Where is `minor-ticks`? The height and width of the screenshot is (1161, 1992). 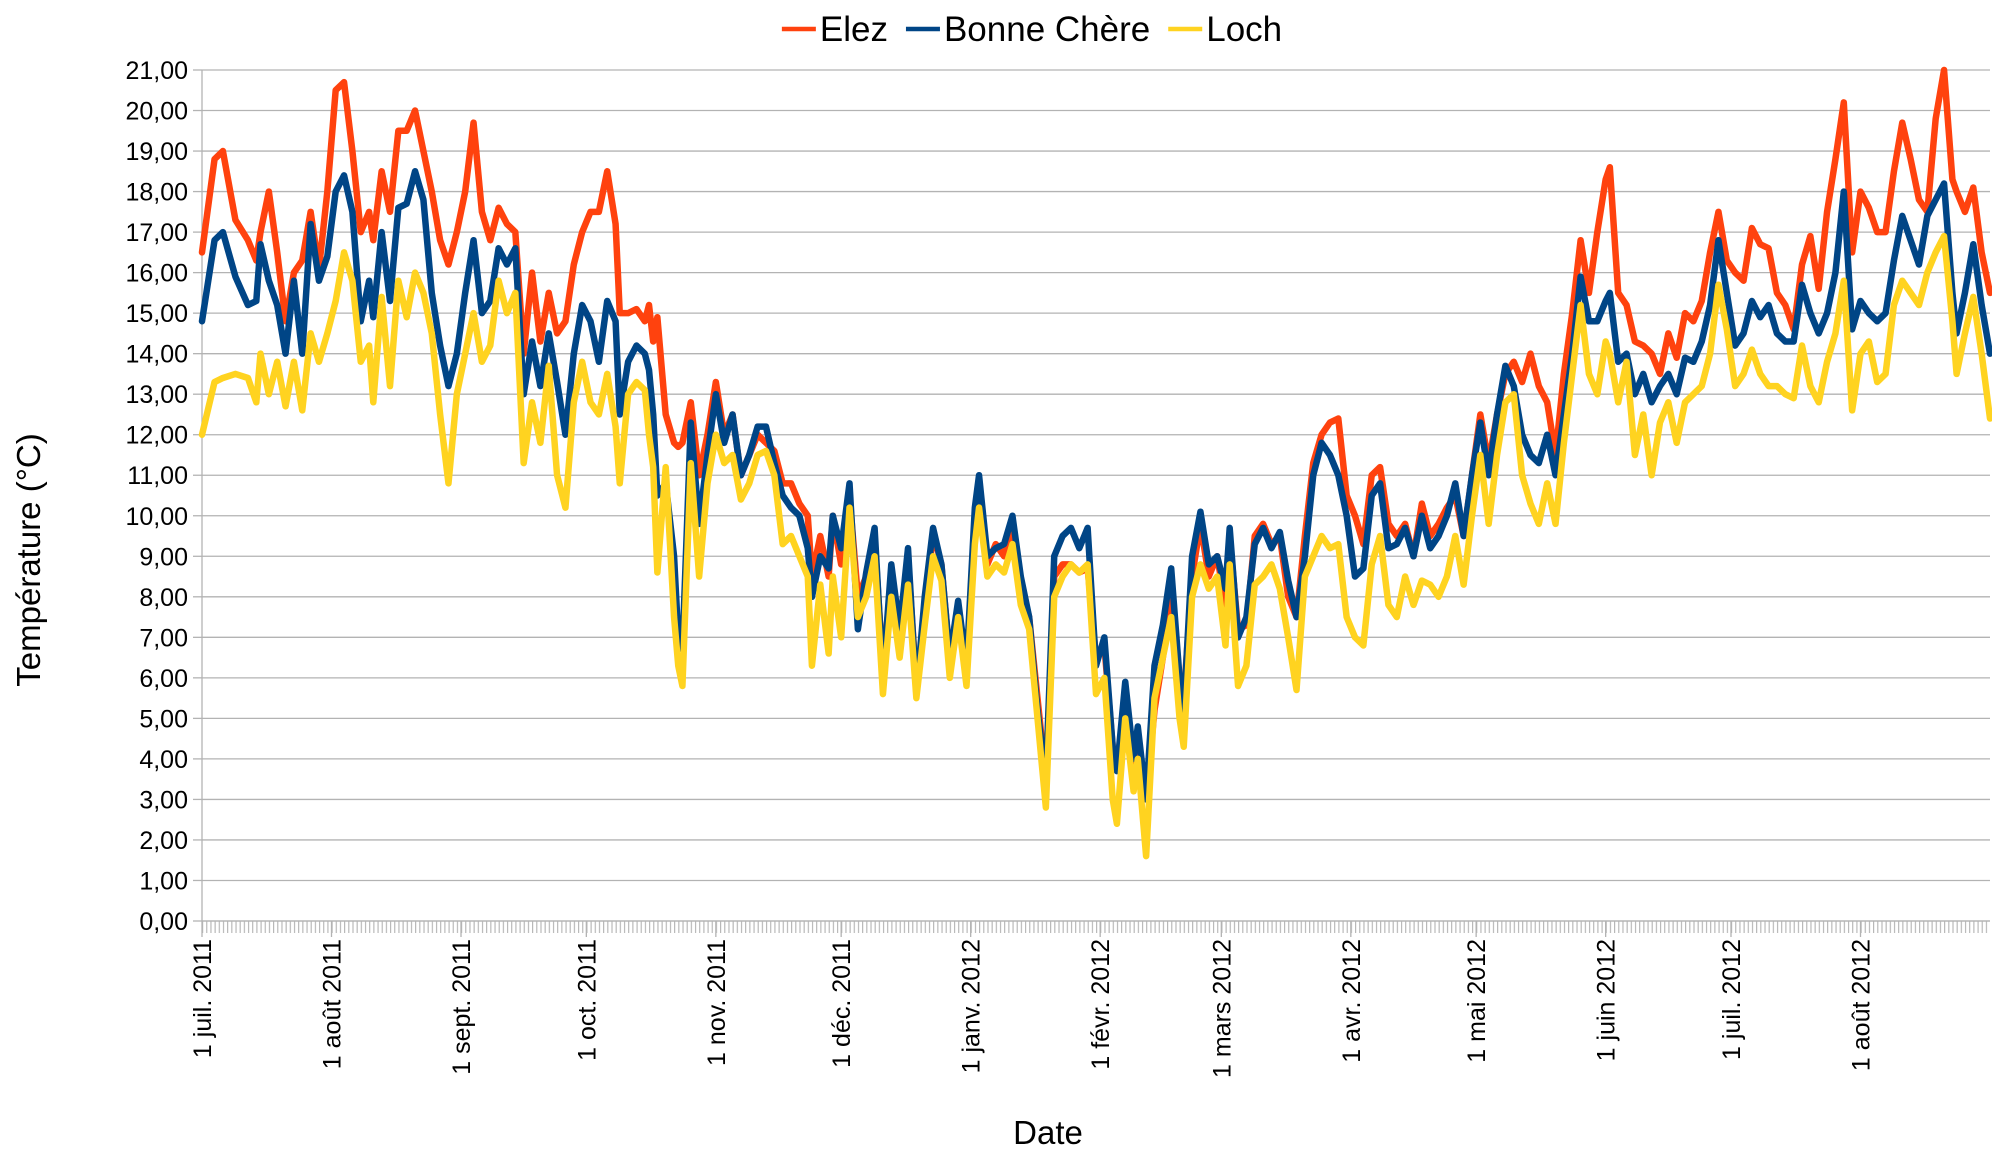 minor-ticks is located at coordinates (1096, 927).